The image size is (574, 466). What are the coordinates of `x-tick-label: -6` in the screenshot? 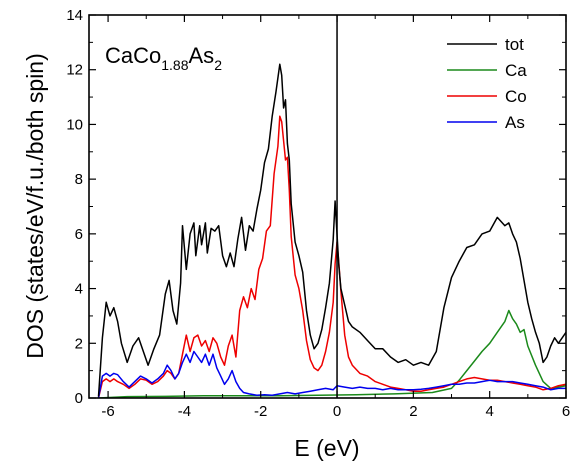 It's located at (107, 411).